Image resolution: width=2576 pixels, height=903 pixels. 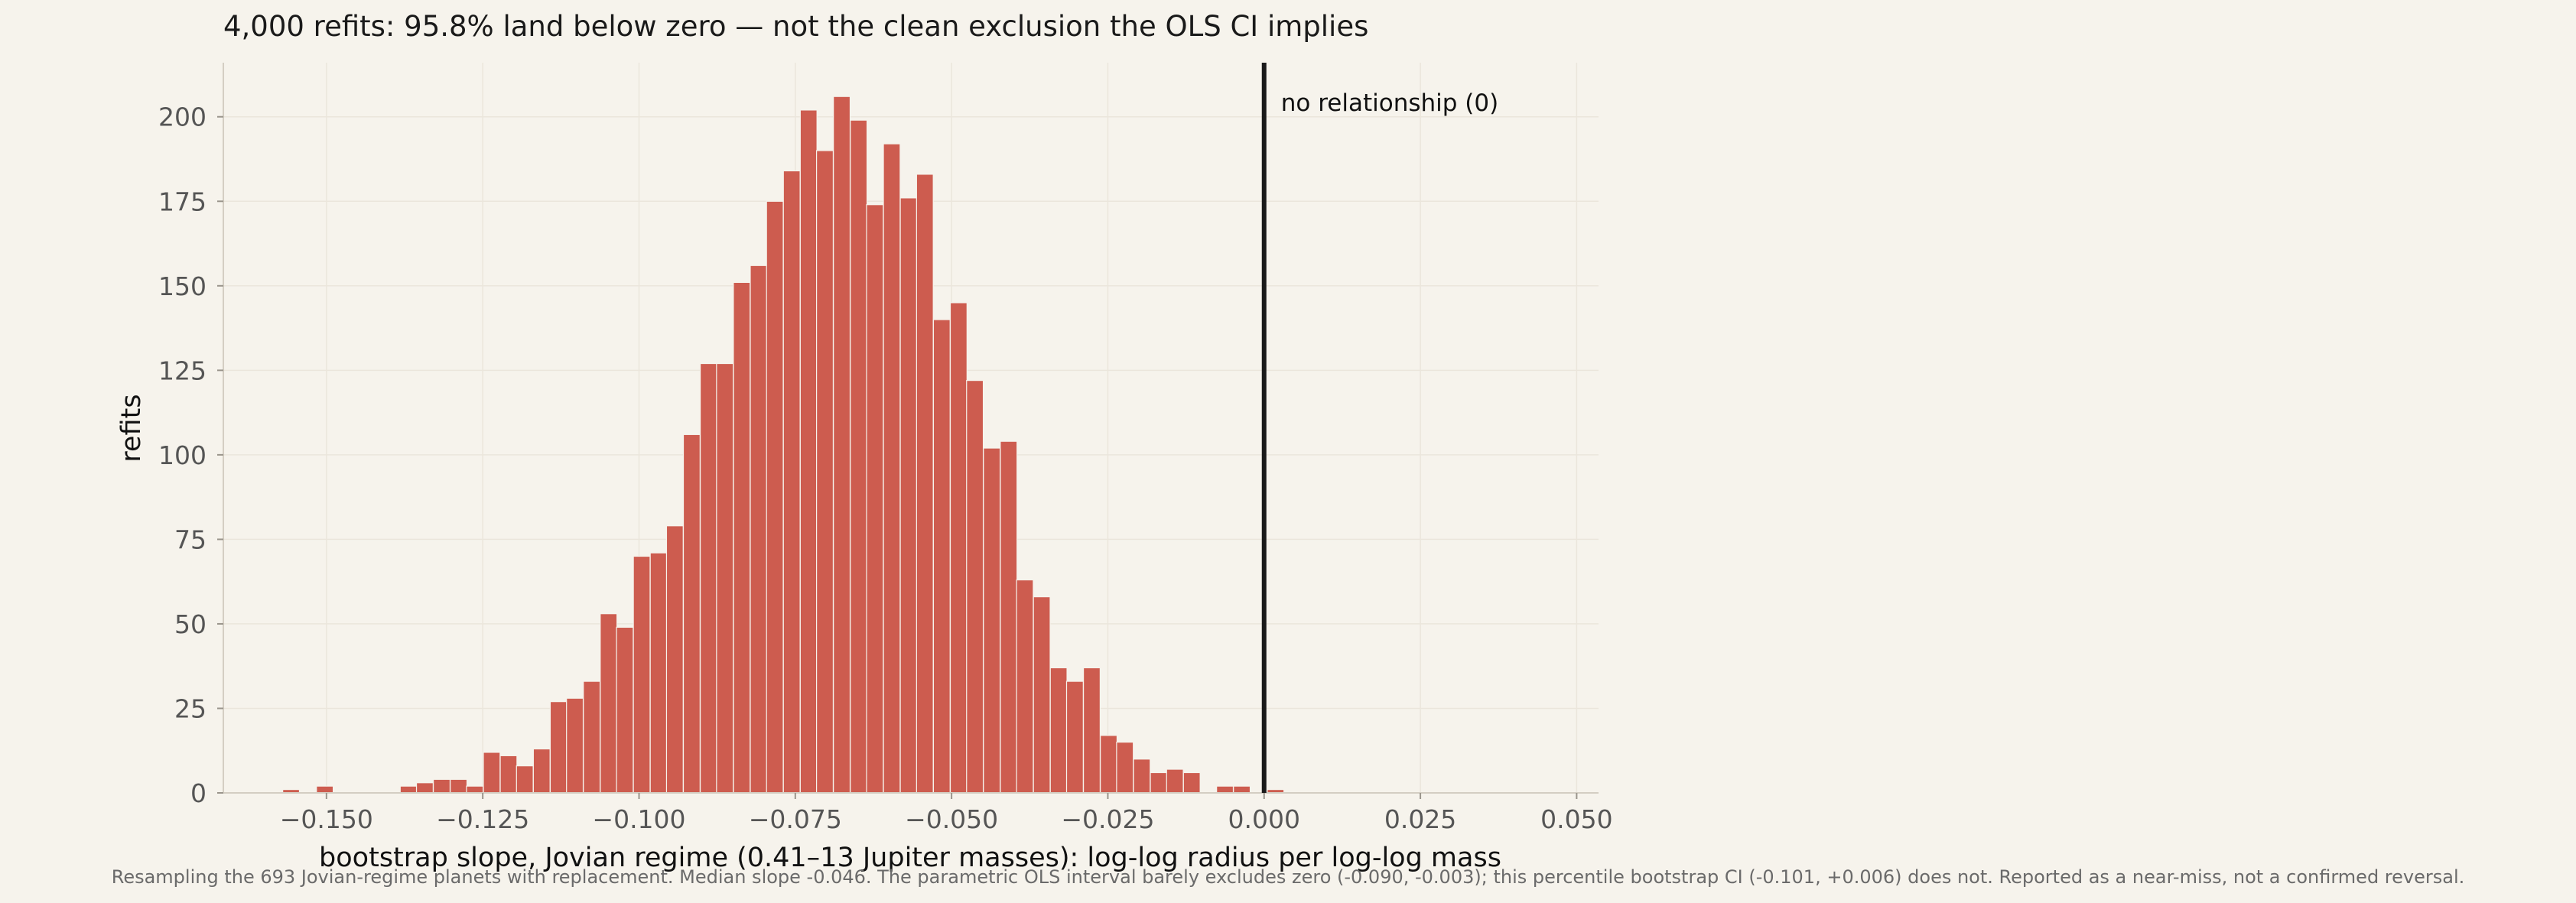 What do you see at coordinates (638, 819) in the screenshot?
I see `x-tick-label: −0.100` at bounding box center [638, 819].